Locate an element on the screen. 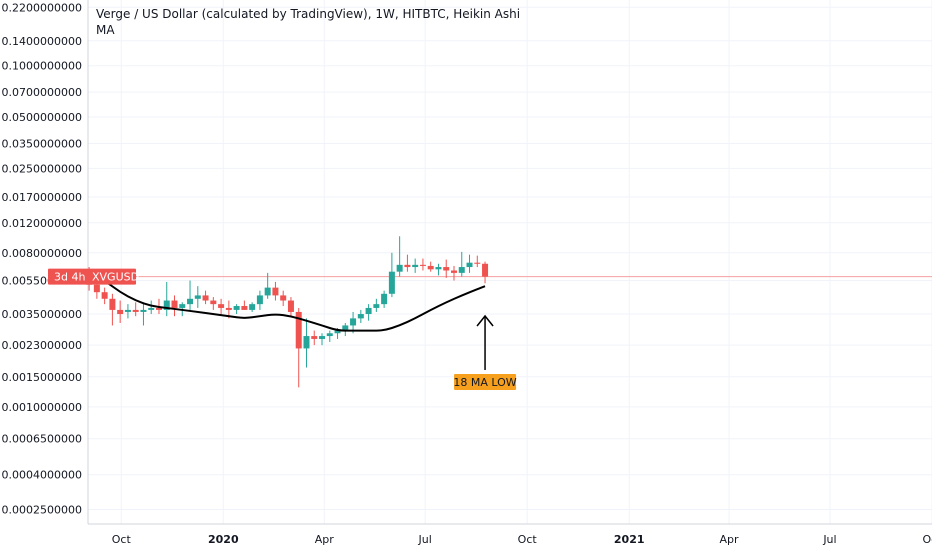 The image size is (932, 554). y-tick-label: 0.0035000000 is located at coordinates (42, 314).